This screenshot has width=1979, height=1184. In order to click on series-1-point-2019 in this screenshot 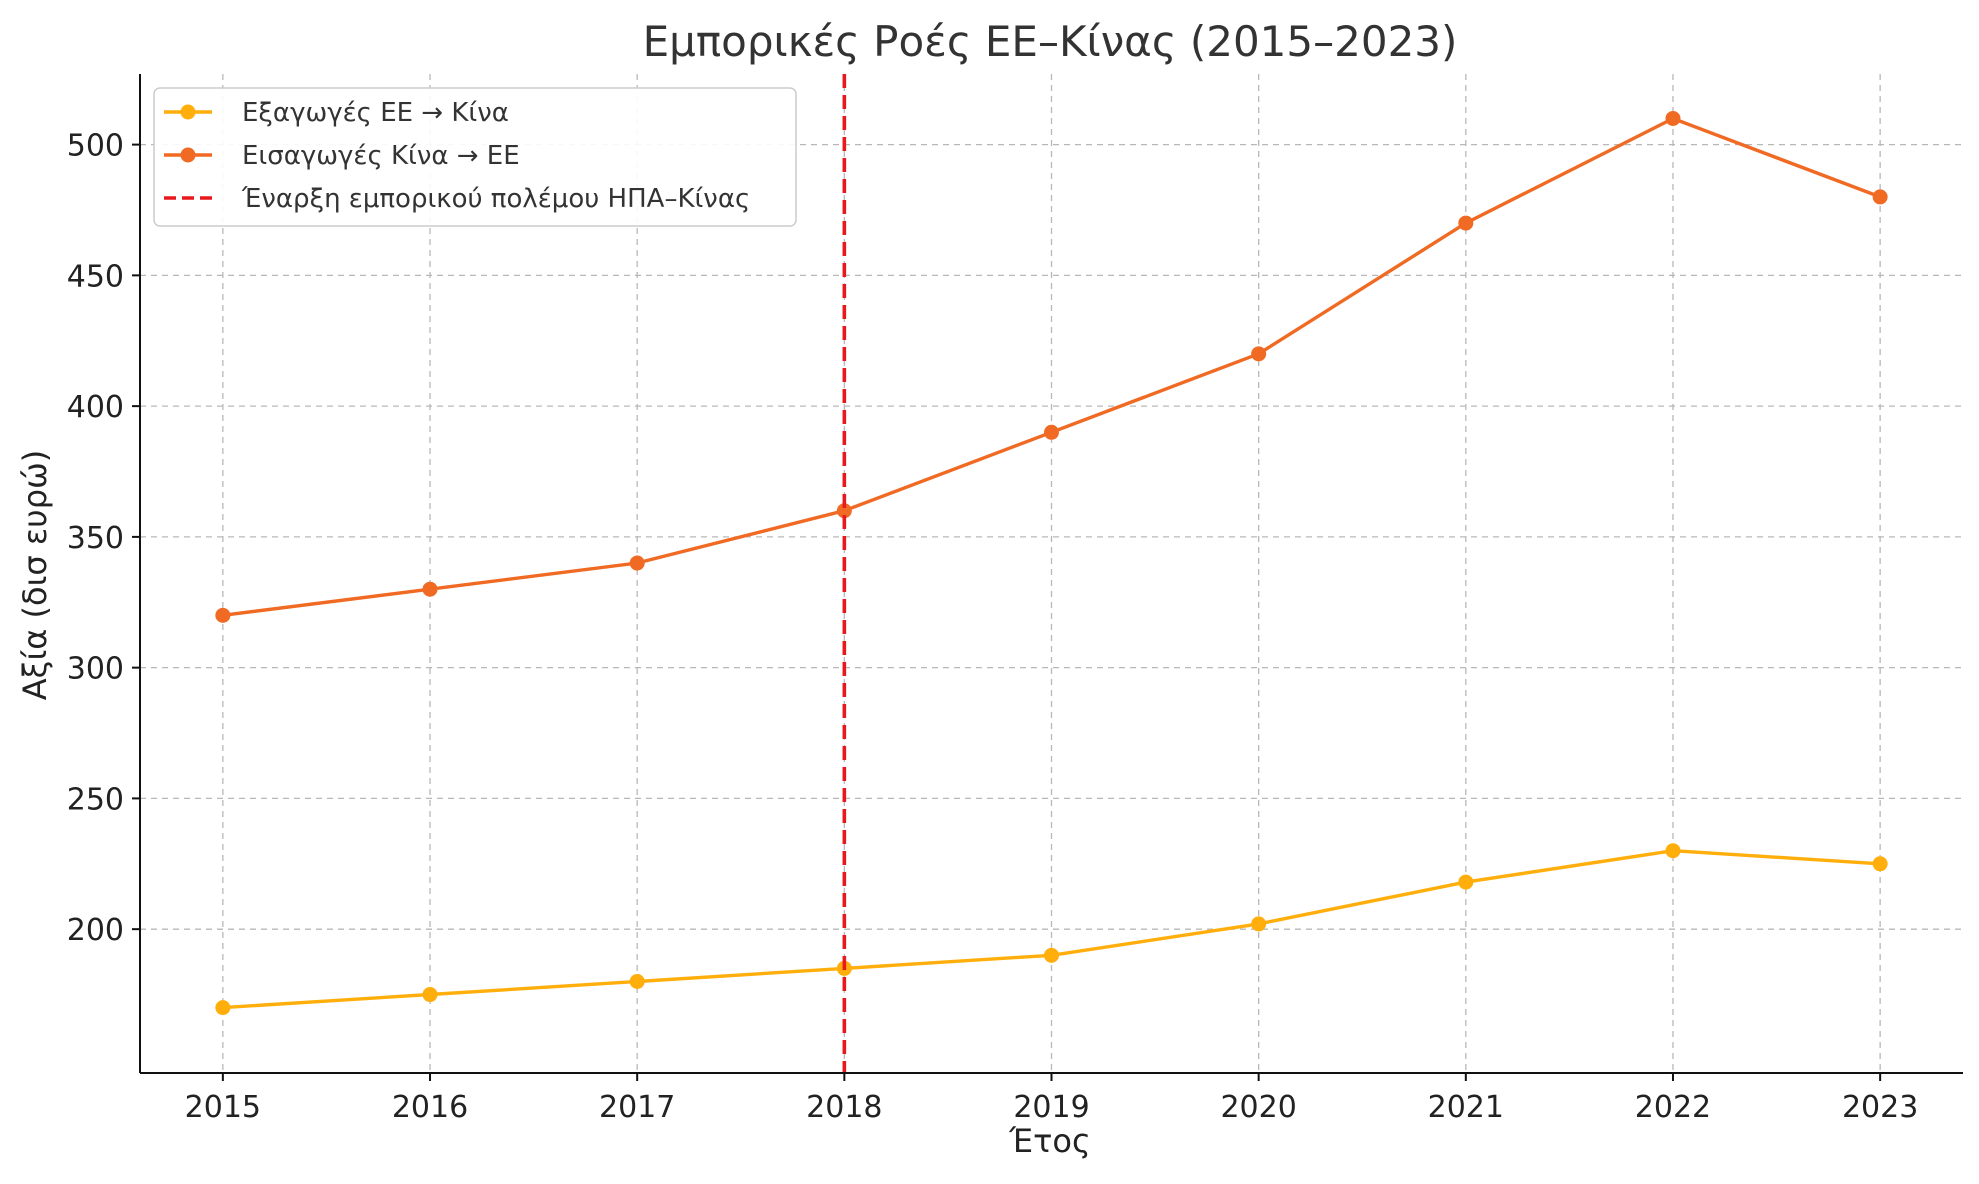, I will do `click(1051, 955)`.